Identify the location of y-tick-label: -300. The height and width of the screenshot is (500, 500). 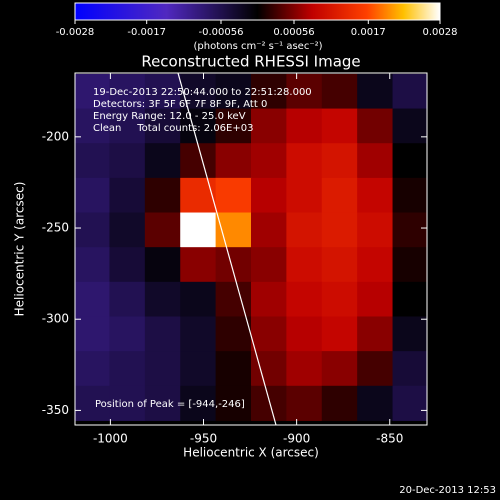
(55, 319).